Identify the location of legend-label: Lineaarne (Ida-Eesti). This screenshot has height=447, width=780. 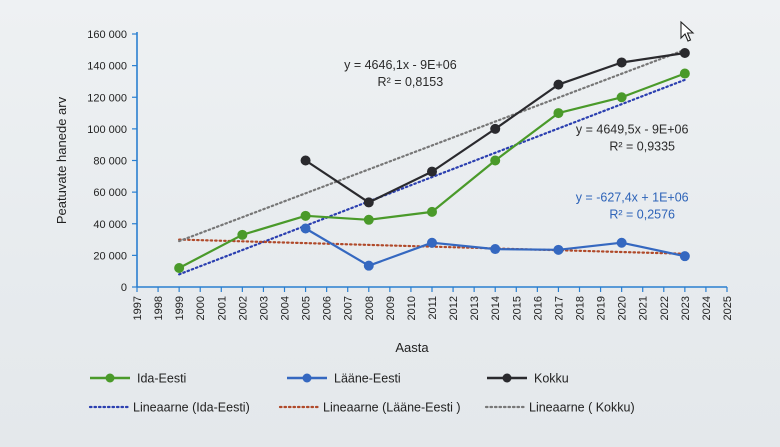
(191, 408).